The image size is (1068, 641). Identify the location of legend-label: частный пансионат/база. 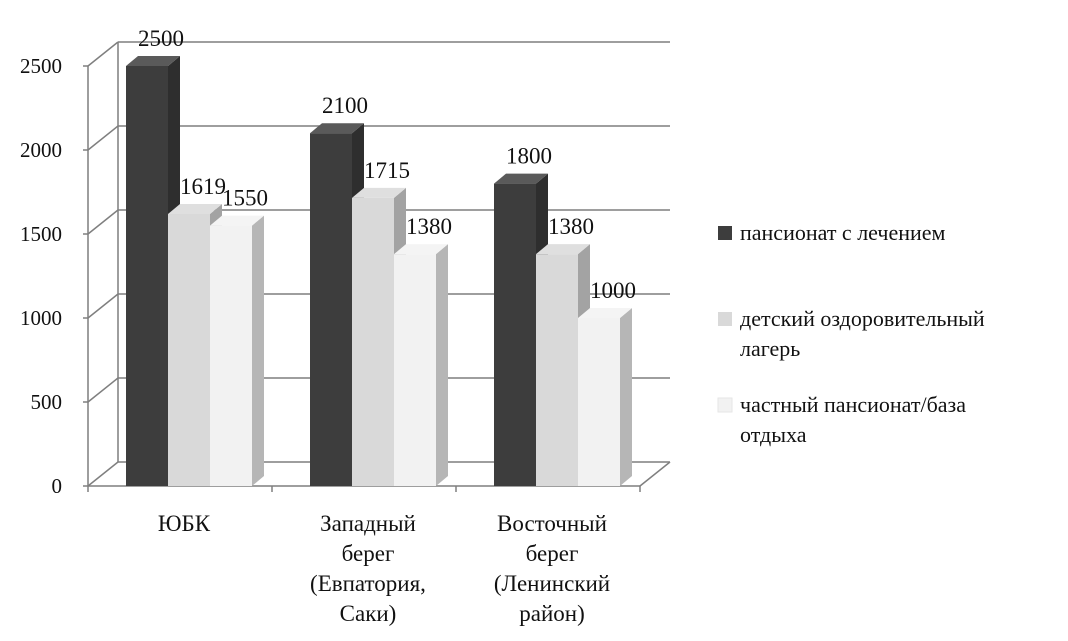
(853, 404).